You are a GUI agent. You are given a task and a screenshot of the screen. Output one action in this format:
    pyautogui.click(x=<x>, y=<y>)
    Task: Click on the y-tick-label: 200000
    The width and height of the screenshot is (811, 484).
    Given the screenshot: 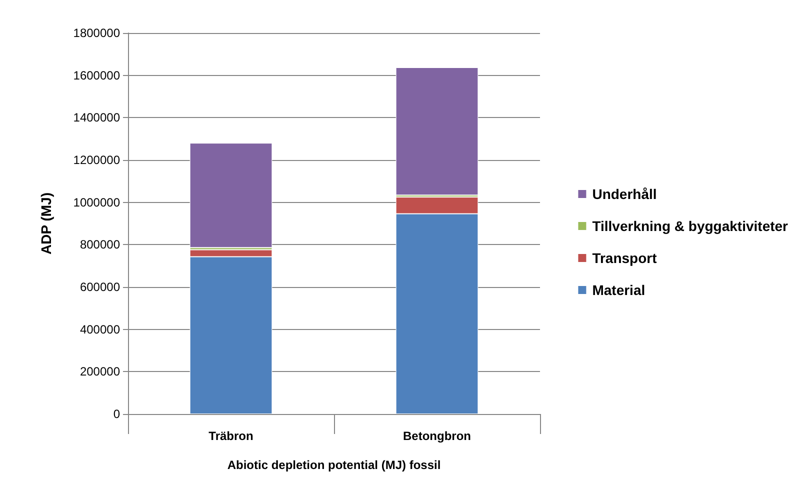 What is the action you would take?
    pyautogui.click(x=100, y=371)
    